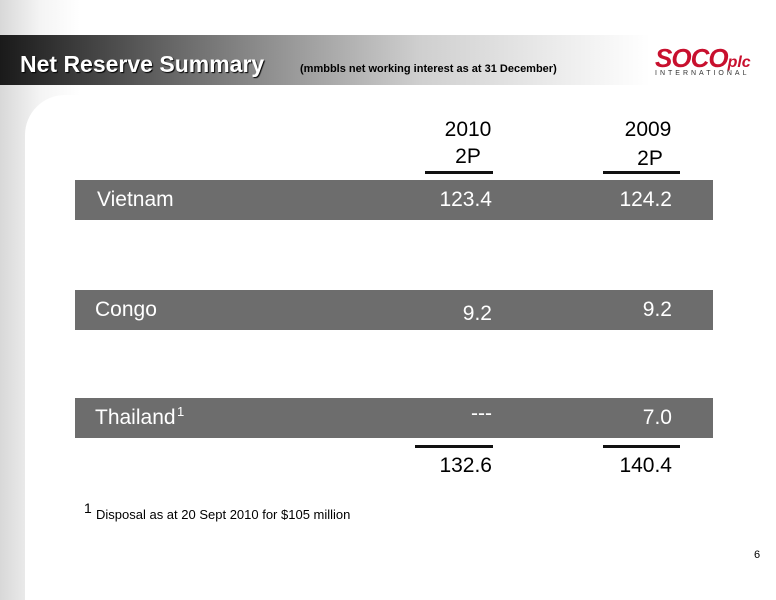 The height and width of the screenshot is (600, 776). Describe the element at coordinates (135, 199) in the screenshot. I see `row-name: Vietnam` at that location.